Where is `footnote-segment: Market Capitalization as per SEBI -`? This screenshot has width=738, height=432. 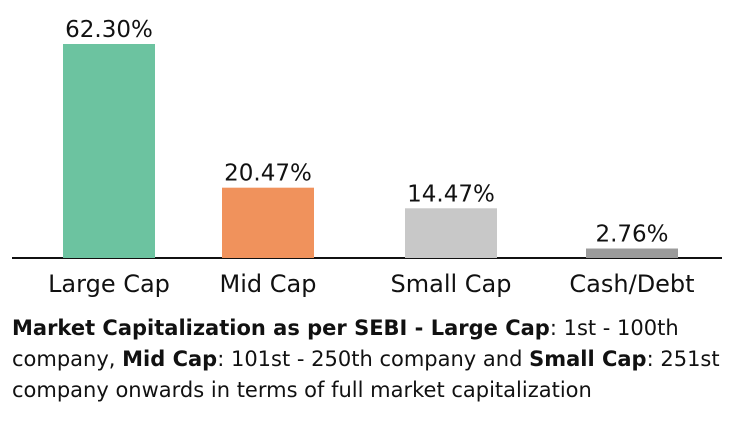
footnote-segment: Market Capitalization as per SEBI - is located at coordinates (221, 328).